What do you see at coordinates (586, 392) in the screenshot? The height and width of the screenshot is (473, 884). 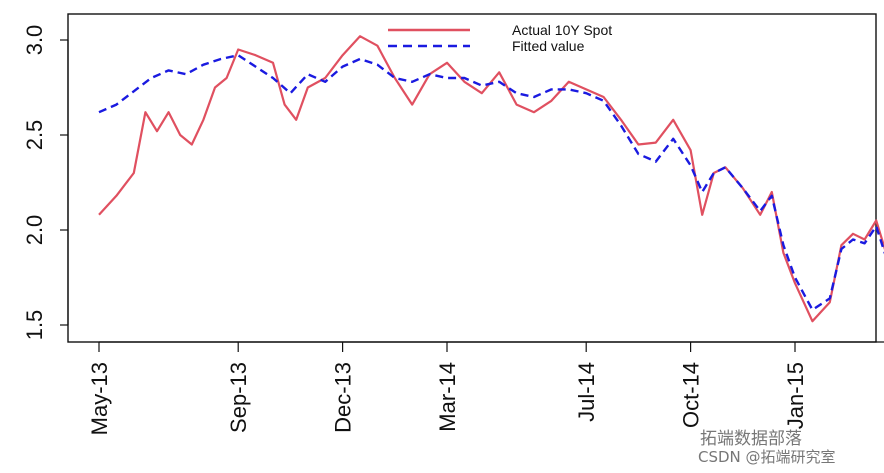 I see `x-tick-label: Jul-14` at bounding box center [586, 392].